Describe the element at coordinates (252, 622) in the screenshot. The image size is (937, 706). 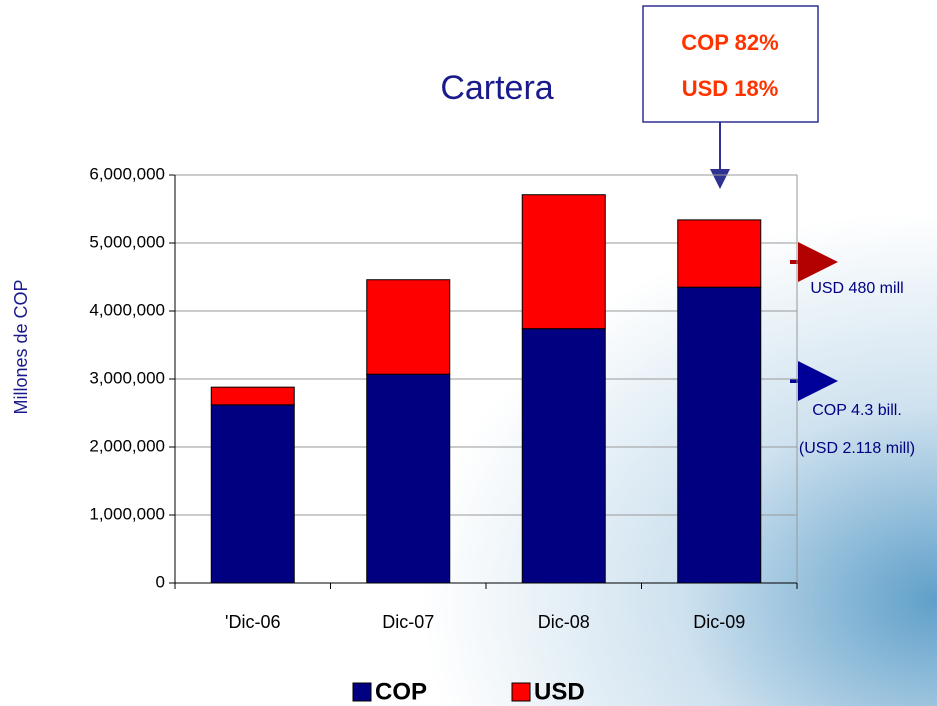
I see `x-tick-label: 'Dic-06` at that location.